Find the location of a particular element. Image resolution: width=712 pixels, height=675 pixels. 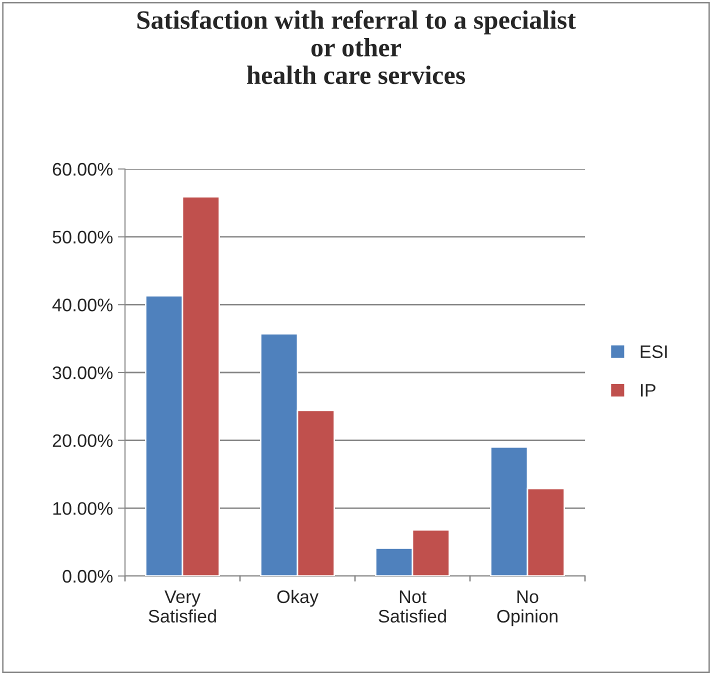

y-tick-label: 30.00% is located at coordinates (82, 373).